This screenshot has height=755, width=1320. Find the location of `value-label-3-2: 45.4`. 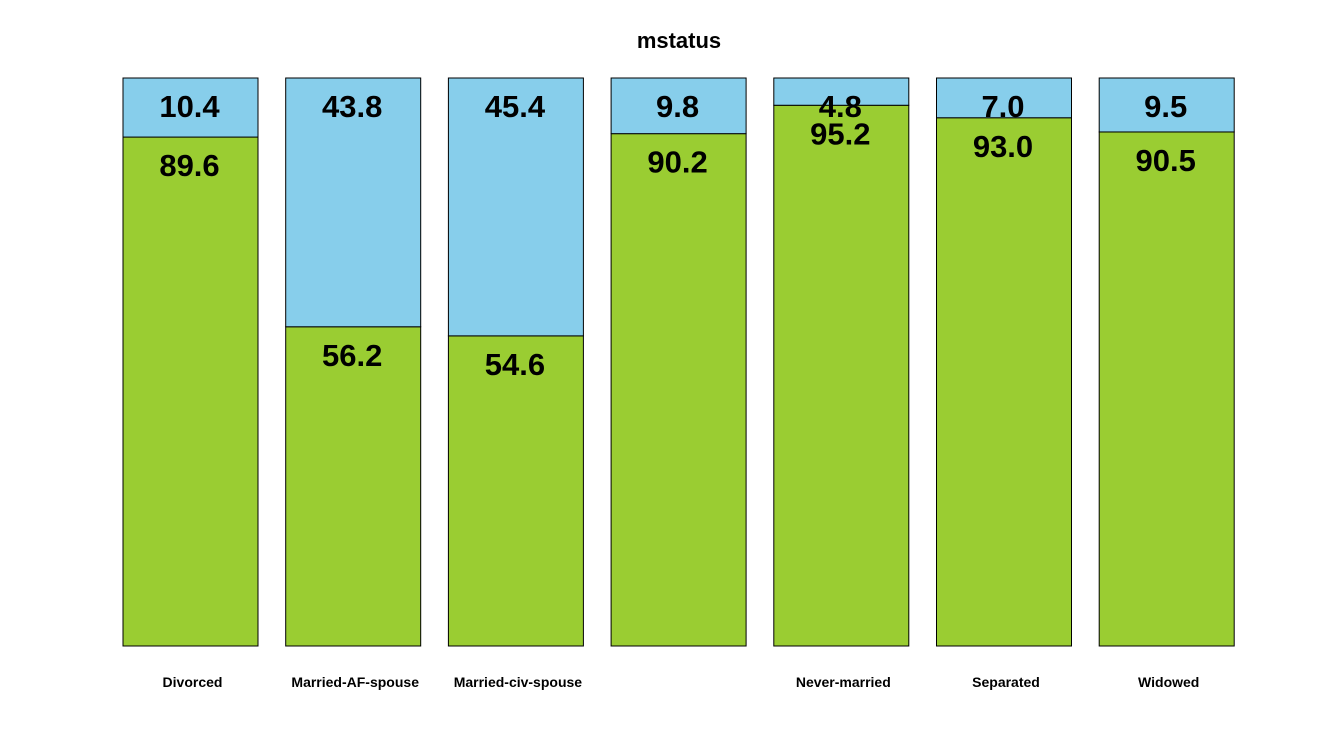

value-label-3-2: 45.4 is located at coordinates (515, 106).